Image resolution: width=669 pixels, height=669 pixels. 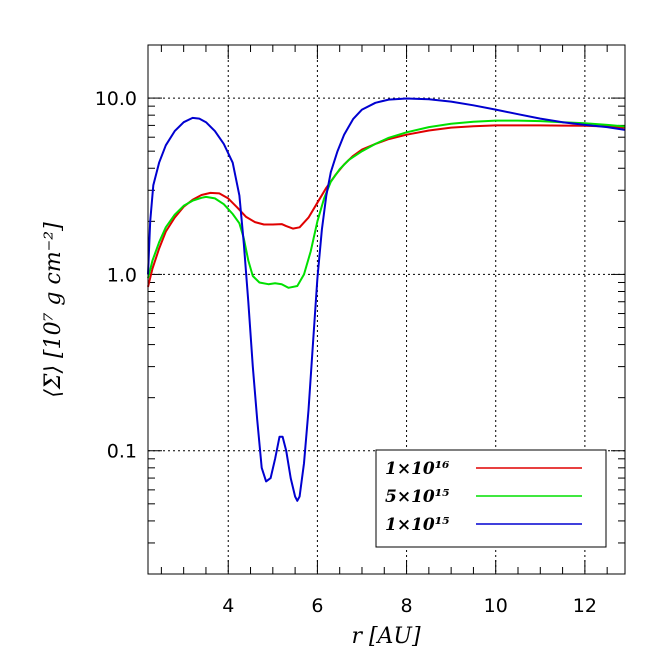 What do you see at coordinates (417, 525) in the screenshot?
I see `legend-label: 1×10¹⁵` at bounding box center [417, 525].